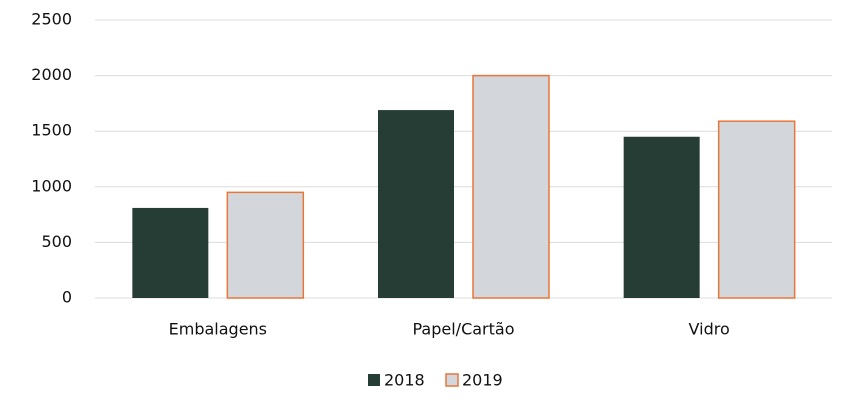 This screenshot has width=849, height=412. Describe the element at coordinates (218, 329) in the screenshot. I see `x-tick-label: Embalagens` at that location.